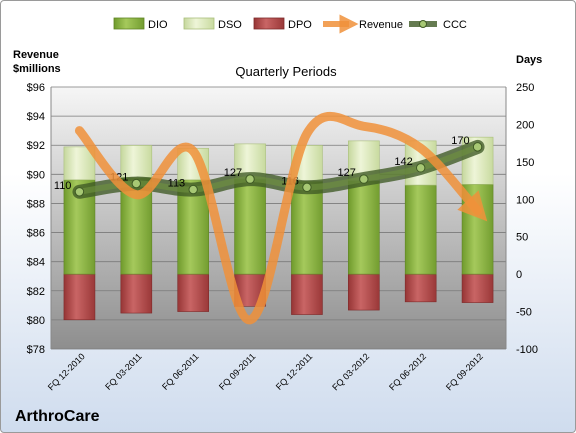 Image resolution: width=576 pixels, height=433 pixels. I want to click on ccc-data-label: 142, so click(403, 162).